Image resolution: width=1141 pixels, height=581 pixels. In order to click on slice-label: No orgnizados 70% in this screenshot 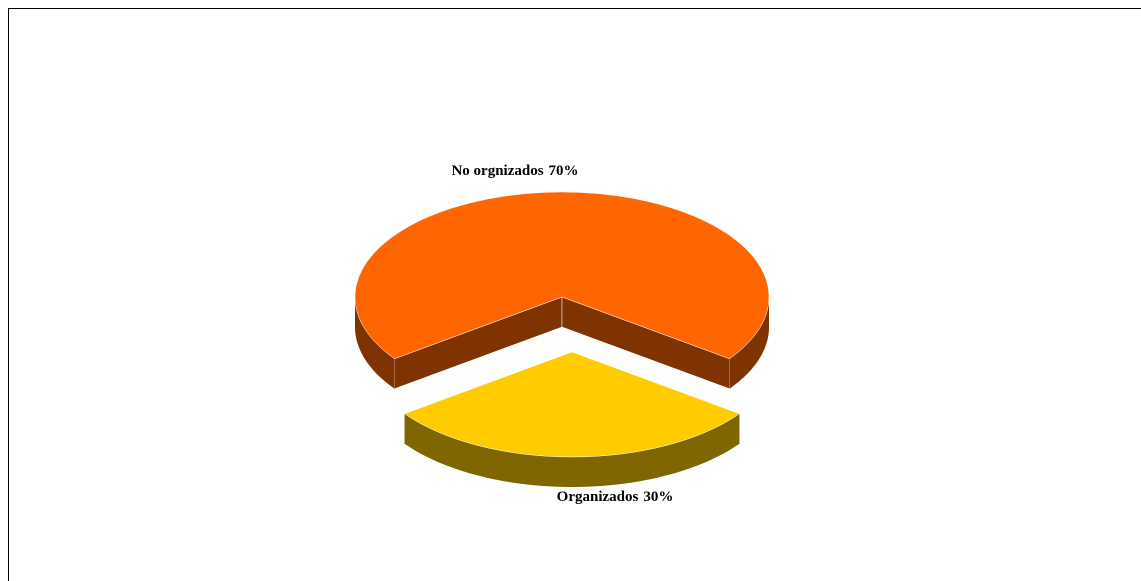, I will do `click(514, 171)`.